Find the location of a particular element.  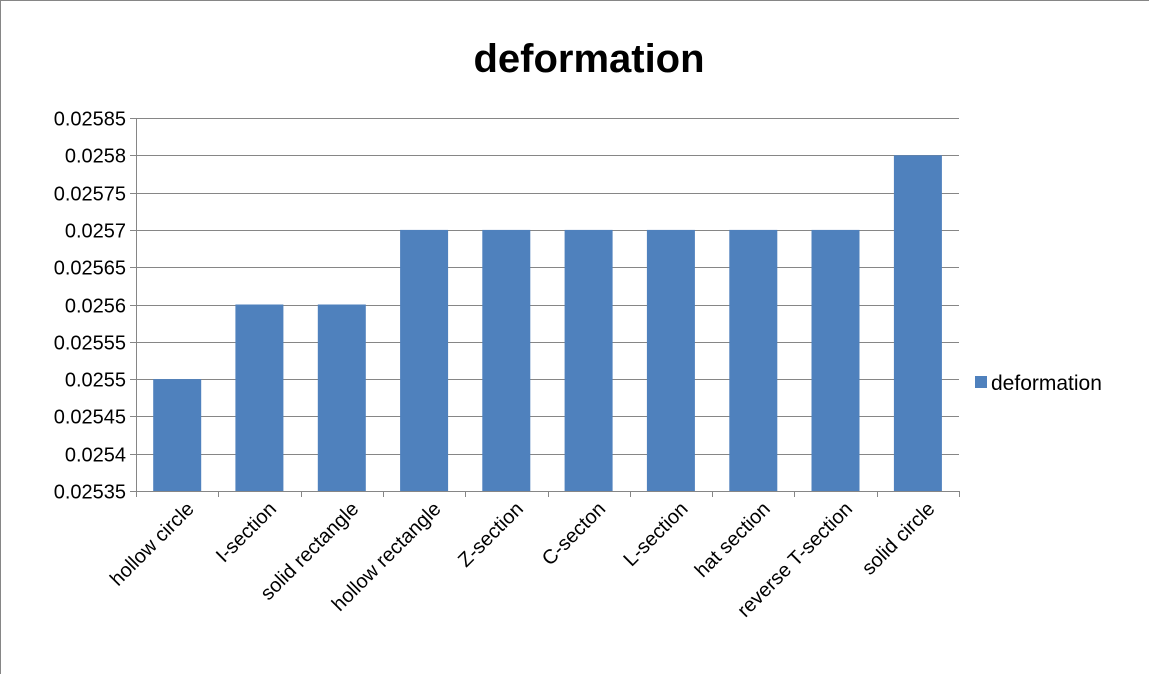

legend: deformation is located at coordinates (1038, 383).